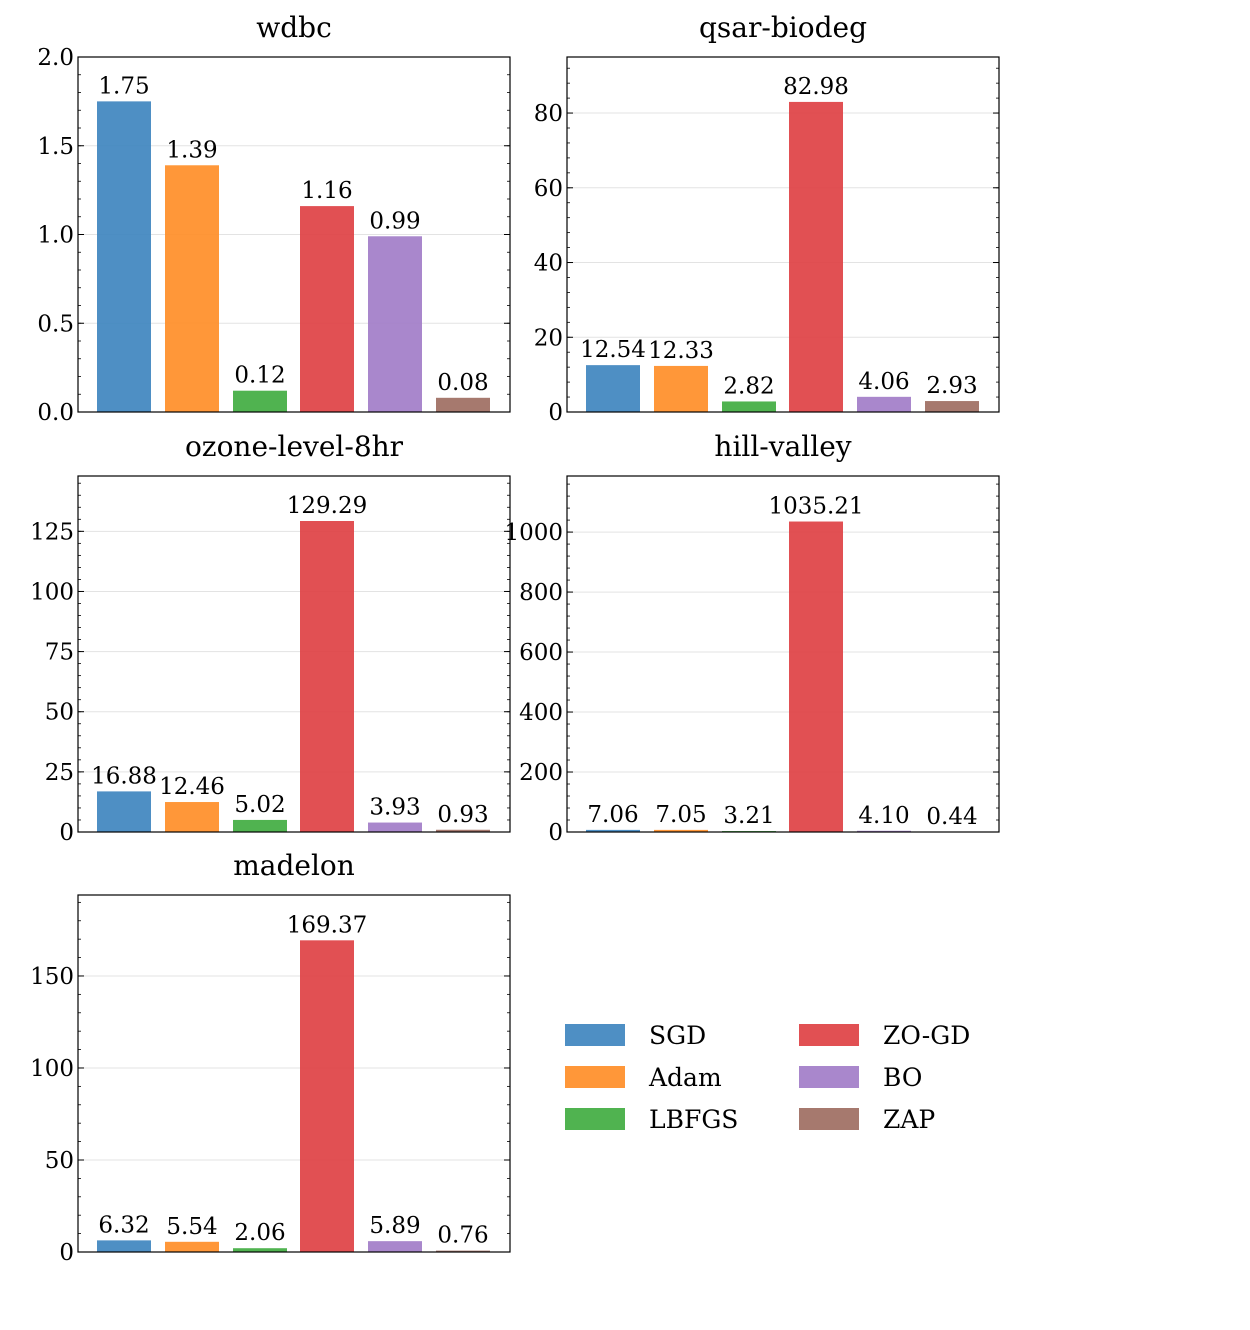  I want to click on value-label: 1.16, so click(326, 191).